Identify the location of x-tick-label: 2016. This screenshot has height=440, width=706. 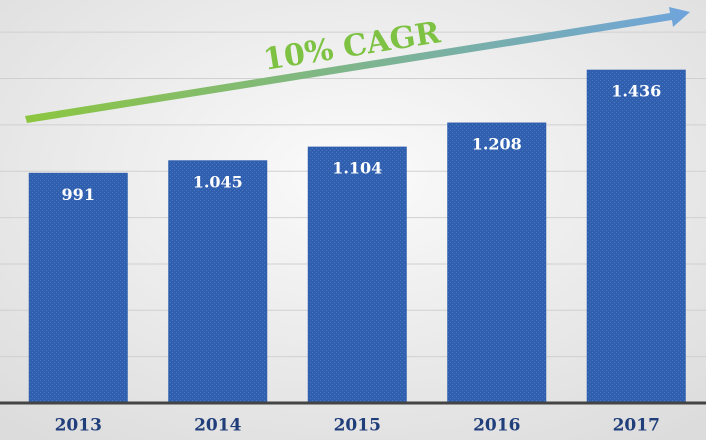
(496, 426).